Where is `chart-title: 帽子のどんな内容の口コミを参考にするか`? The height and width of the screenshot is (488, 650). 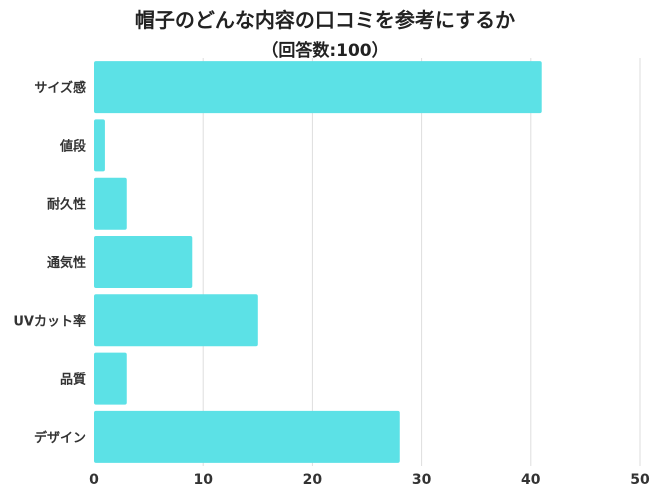 chart-title: 帽子のどんな内容の口コミを参考にするか is located at coordinates (325, 20).